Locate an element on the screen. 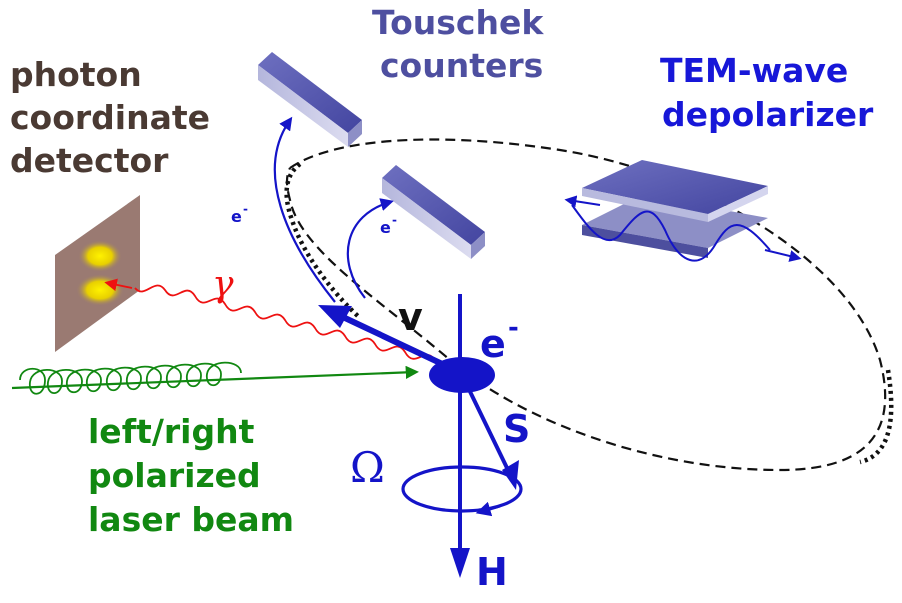  detector-spot-lower is located at coordinates (100, 290).